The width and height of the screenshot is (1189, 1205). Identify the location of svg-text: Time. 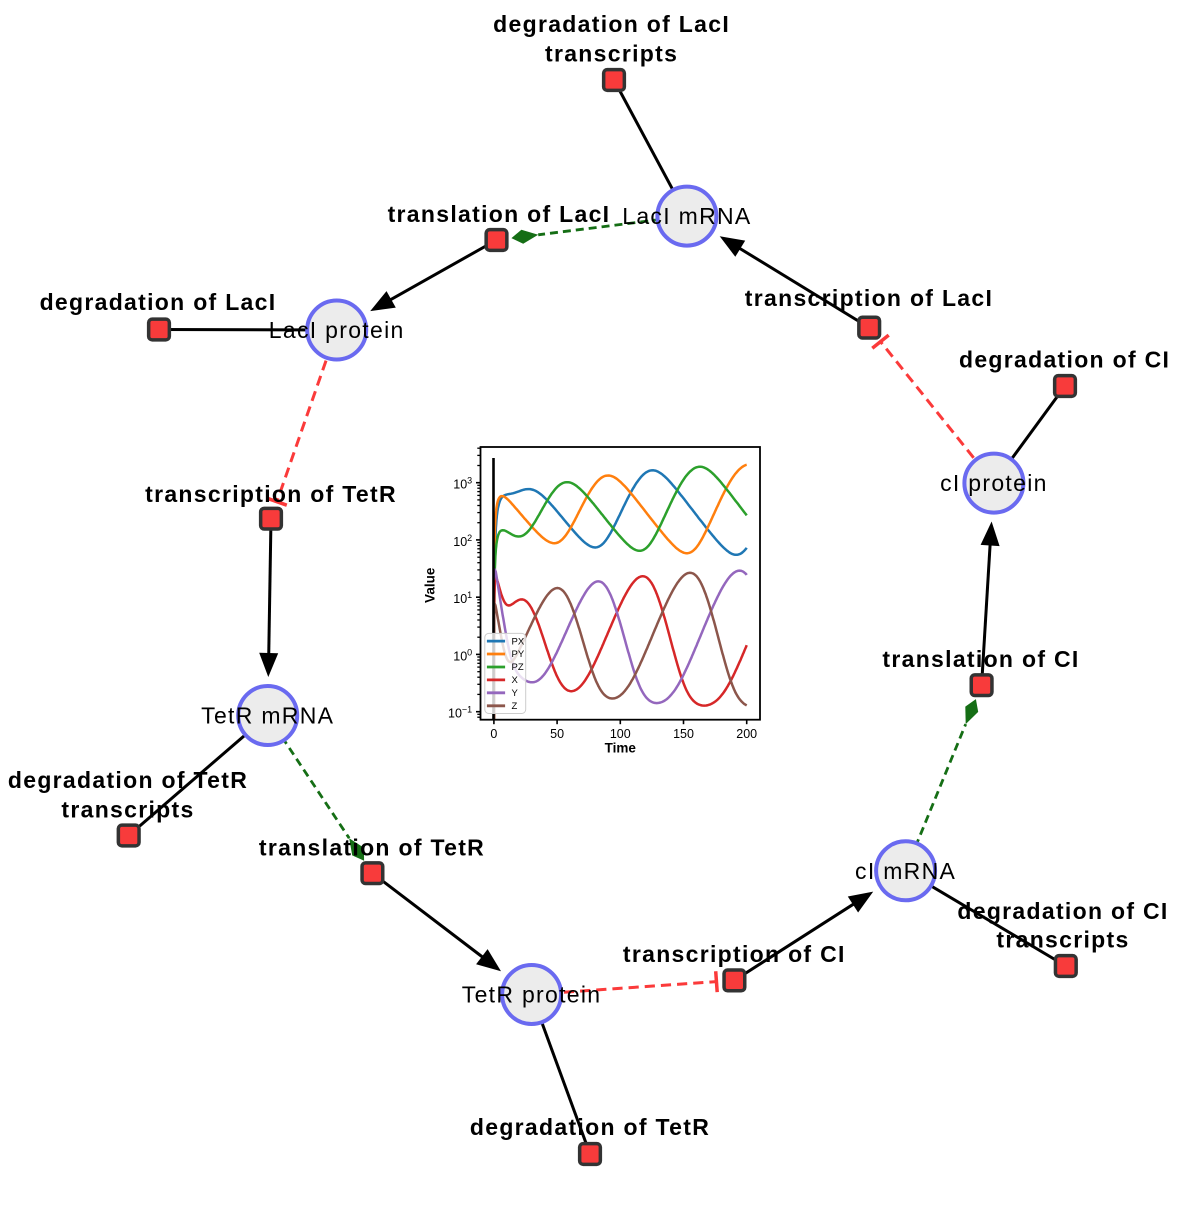
(621, 748).